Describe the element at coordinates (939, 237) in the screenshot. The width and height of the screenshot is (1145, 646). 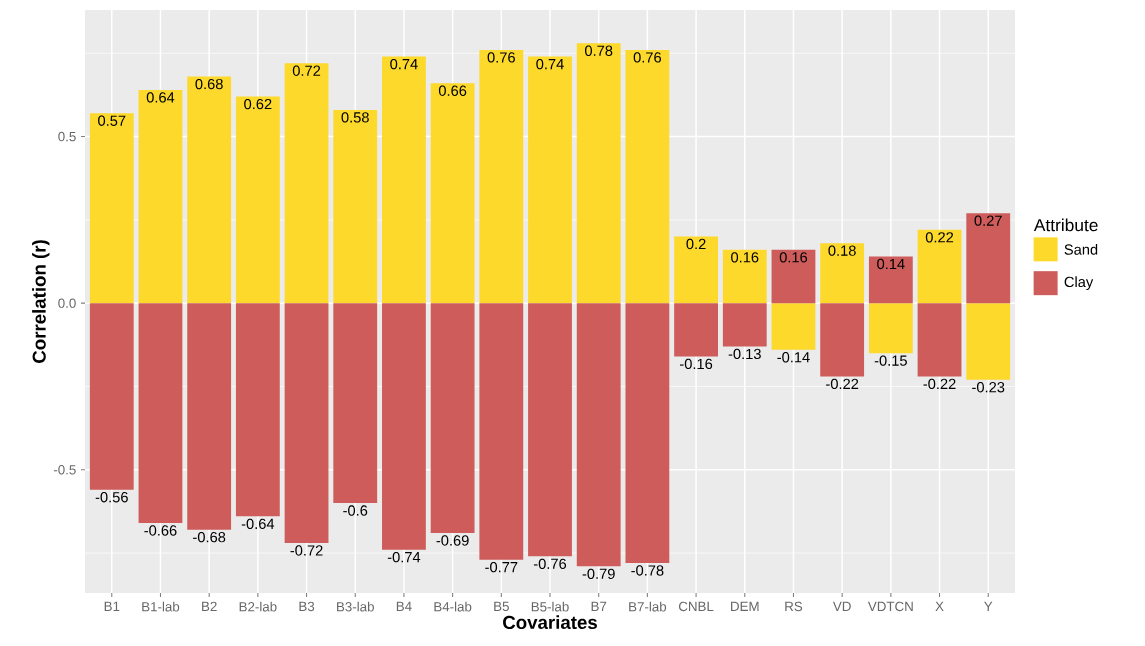
I see `data-label: 0.22` at that location.